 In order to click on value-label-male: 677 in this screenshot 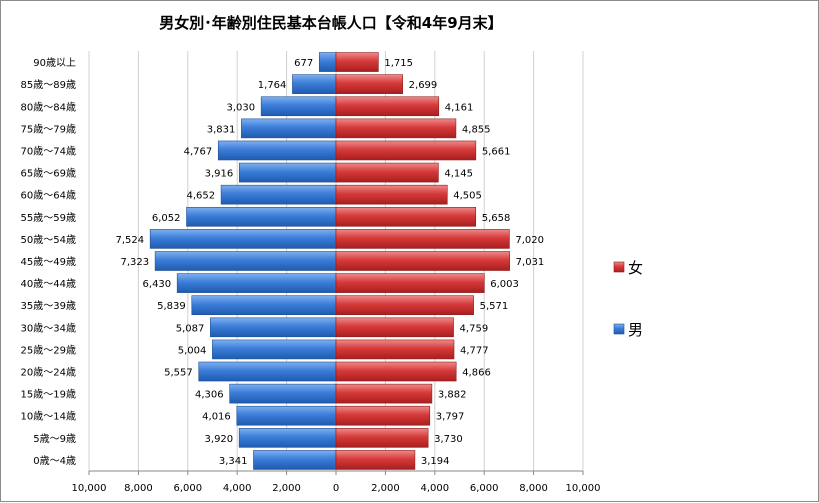, I will do `click(303, 63)`.